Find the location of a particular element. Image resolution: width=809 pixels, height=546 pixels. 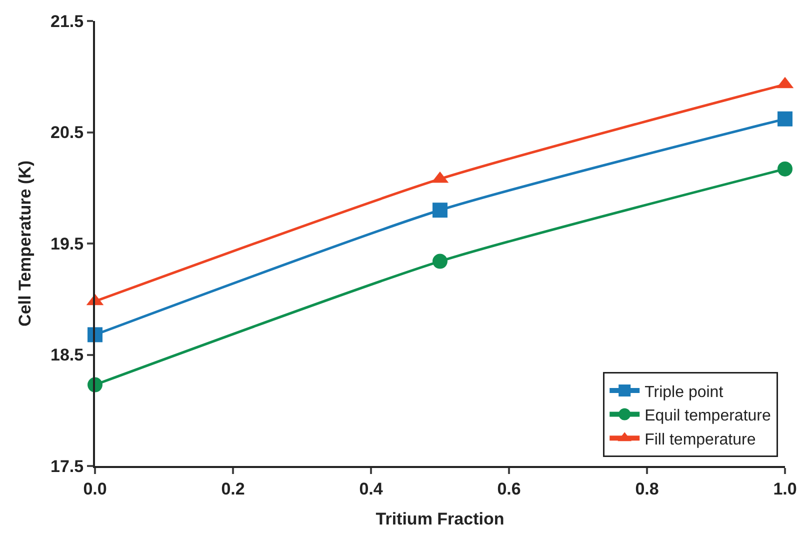

legend-label: Triple point is located at coordinates (684, 392).